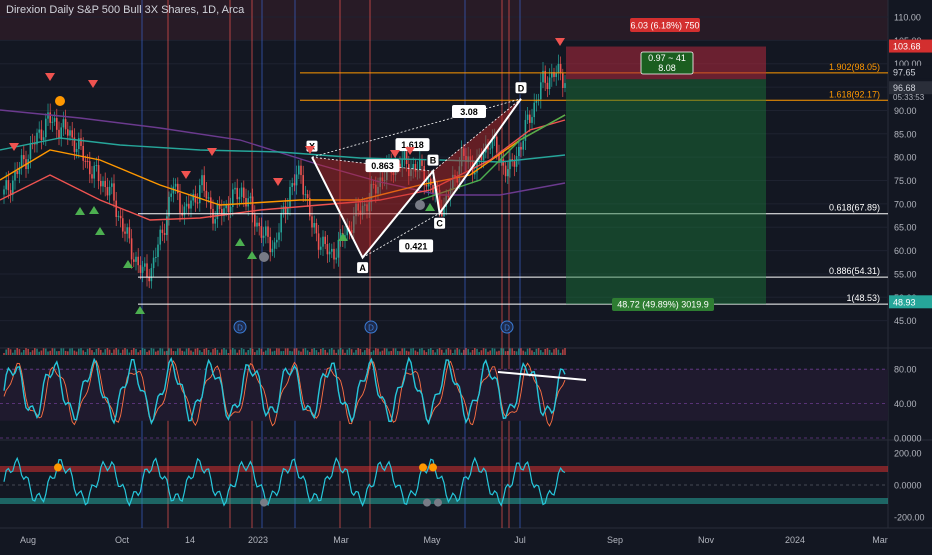 The width and height of the screenshot is (932, 555). What do you see at coordinates (444, 20) in the screenshot?
I see `top-band` at bounding box center [444, 20].